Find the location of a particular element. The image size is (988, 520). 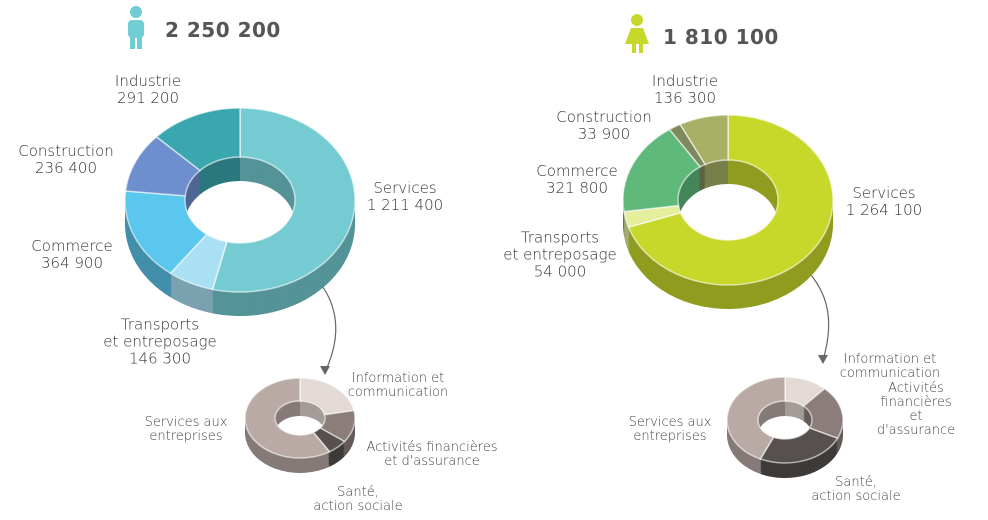

value-label: 54 000 is located at coordinates (560, 271).